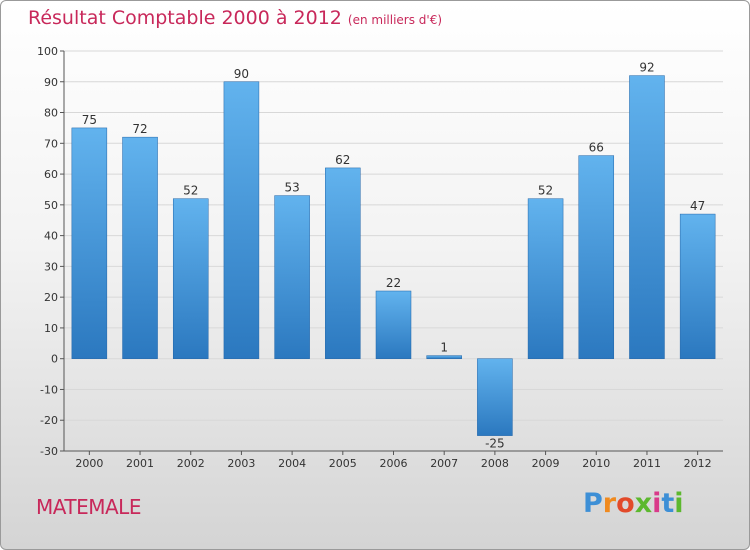  What do you see at coordinates (139, 129) in the screenshot?
I see `data-label: 72` at bounding box center [139, 129].